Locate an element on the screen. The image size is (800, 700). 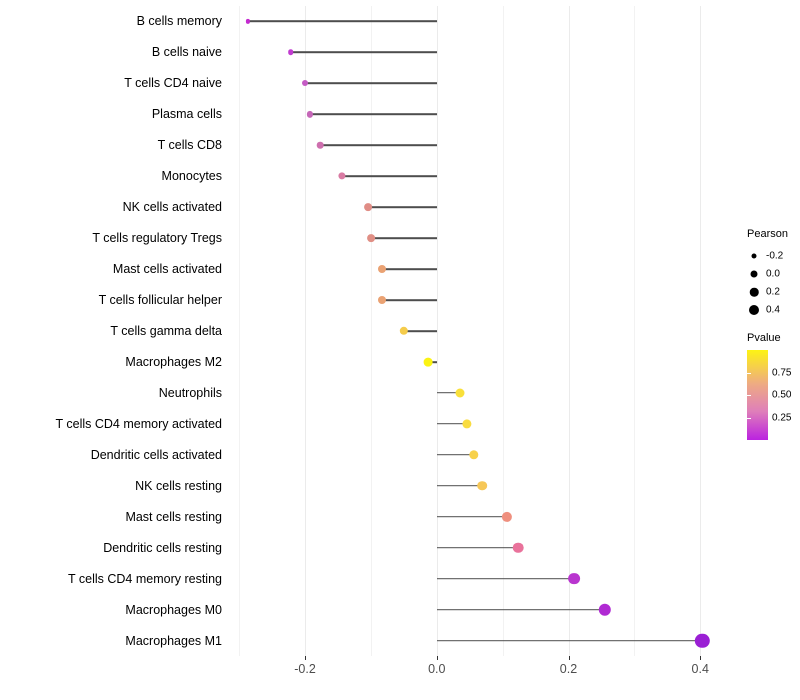
y-axis-label: Dendritic cells resting is located at coordinates (162, 547).